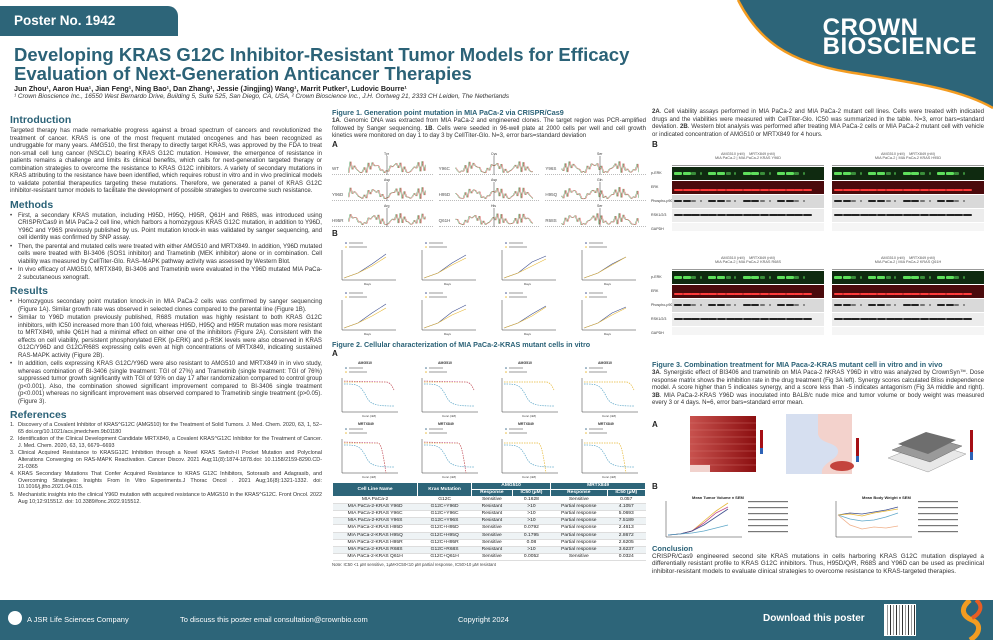 The height and width of the screenshot is (640, 993). I want to click on sequencing-trace: R68S Ser, so click(595, 215).